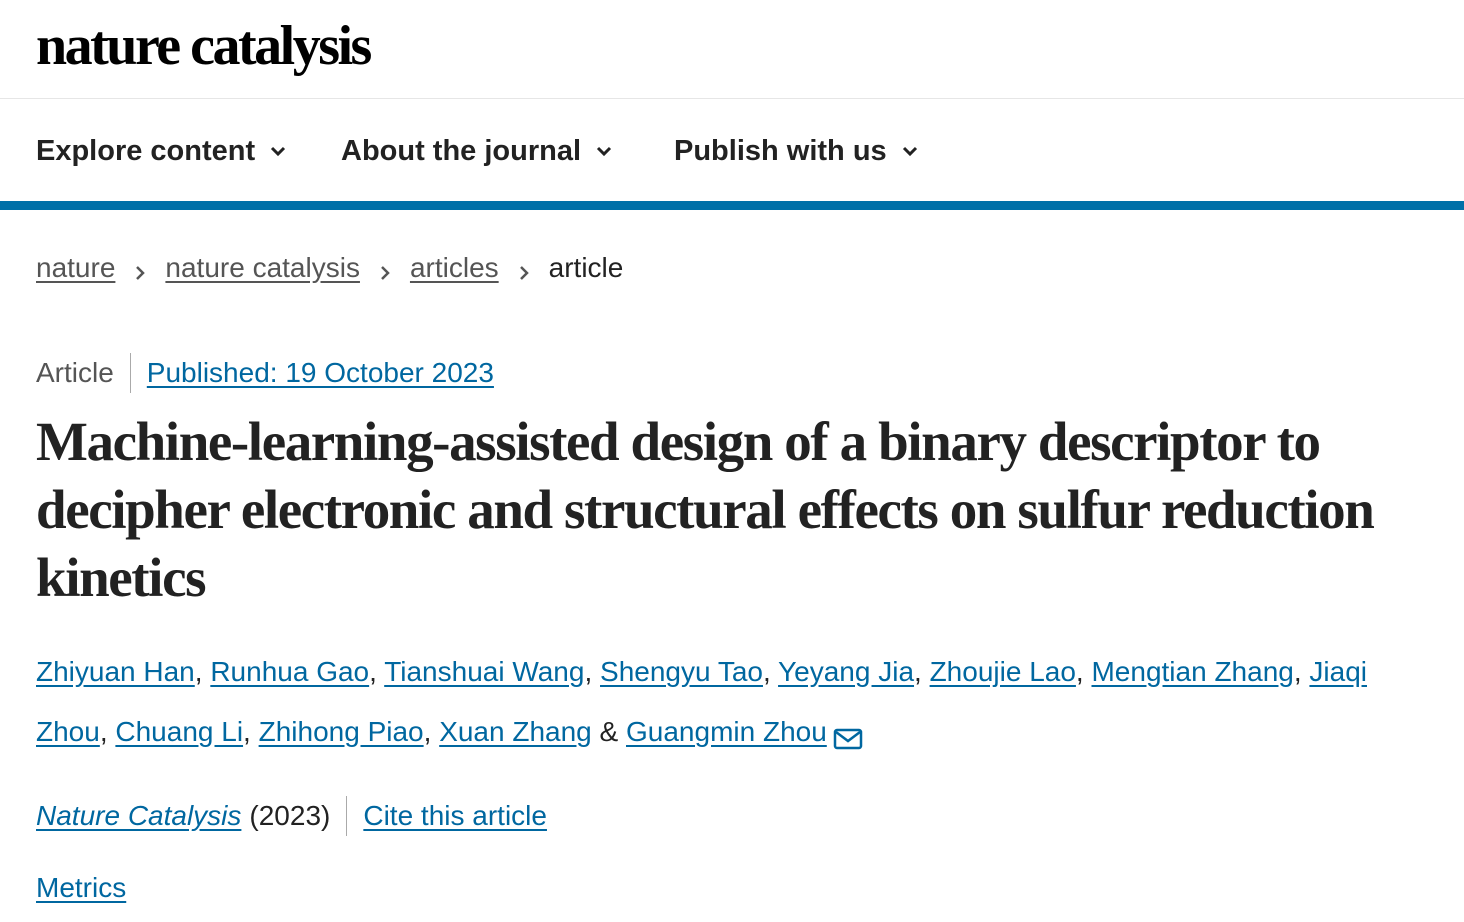 This screenshot has width=1464, height=922. Describe the element at coordinates (848, 731) in the screenshot. I see `mail-icon` at that location.